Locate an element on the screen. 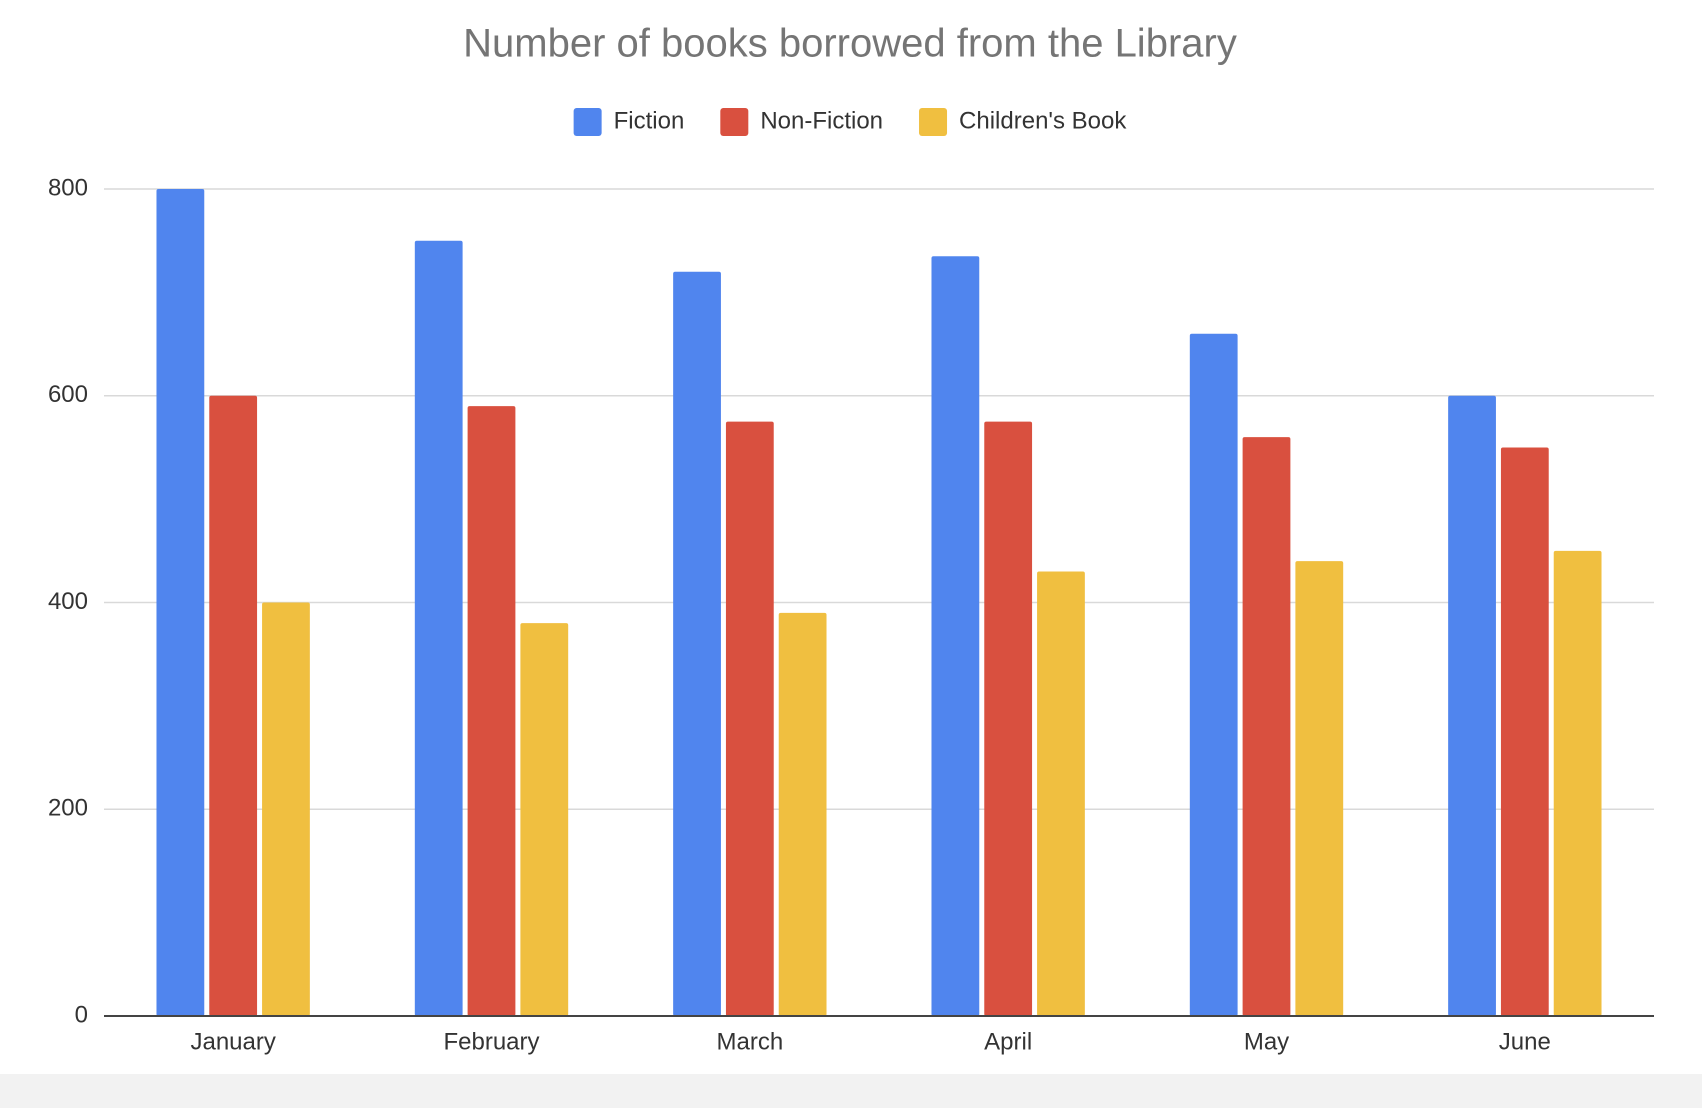  x-tick-label: April is located at coordinates (1008, 1041).